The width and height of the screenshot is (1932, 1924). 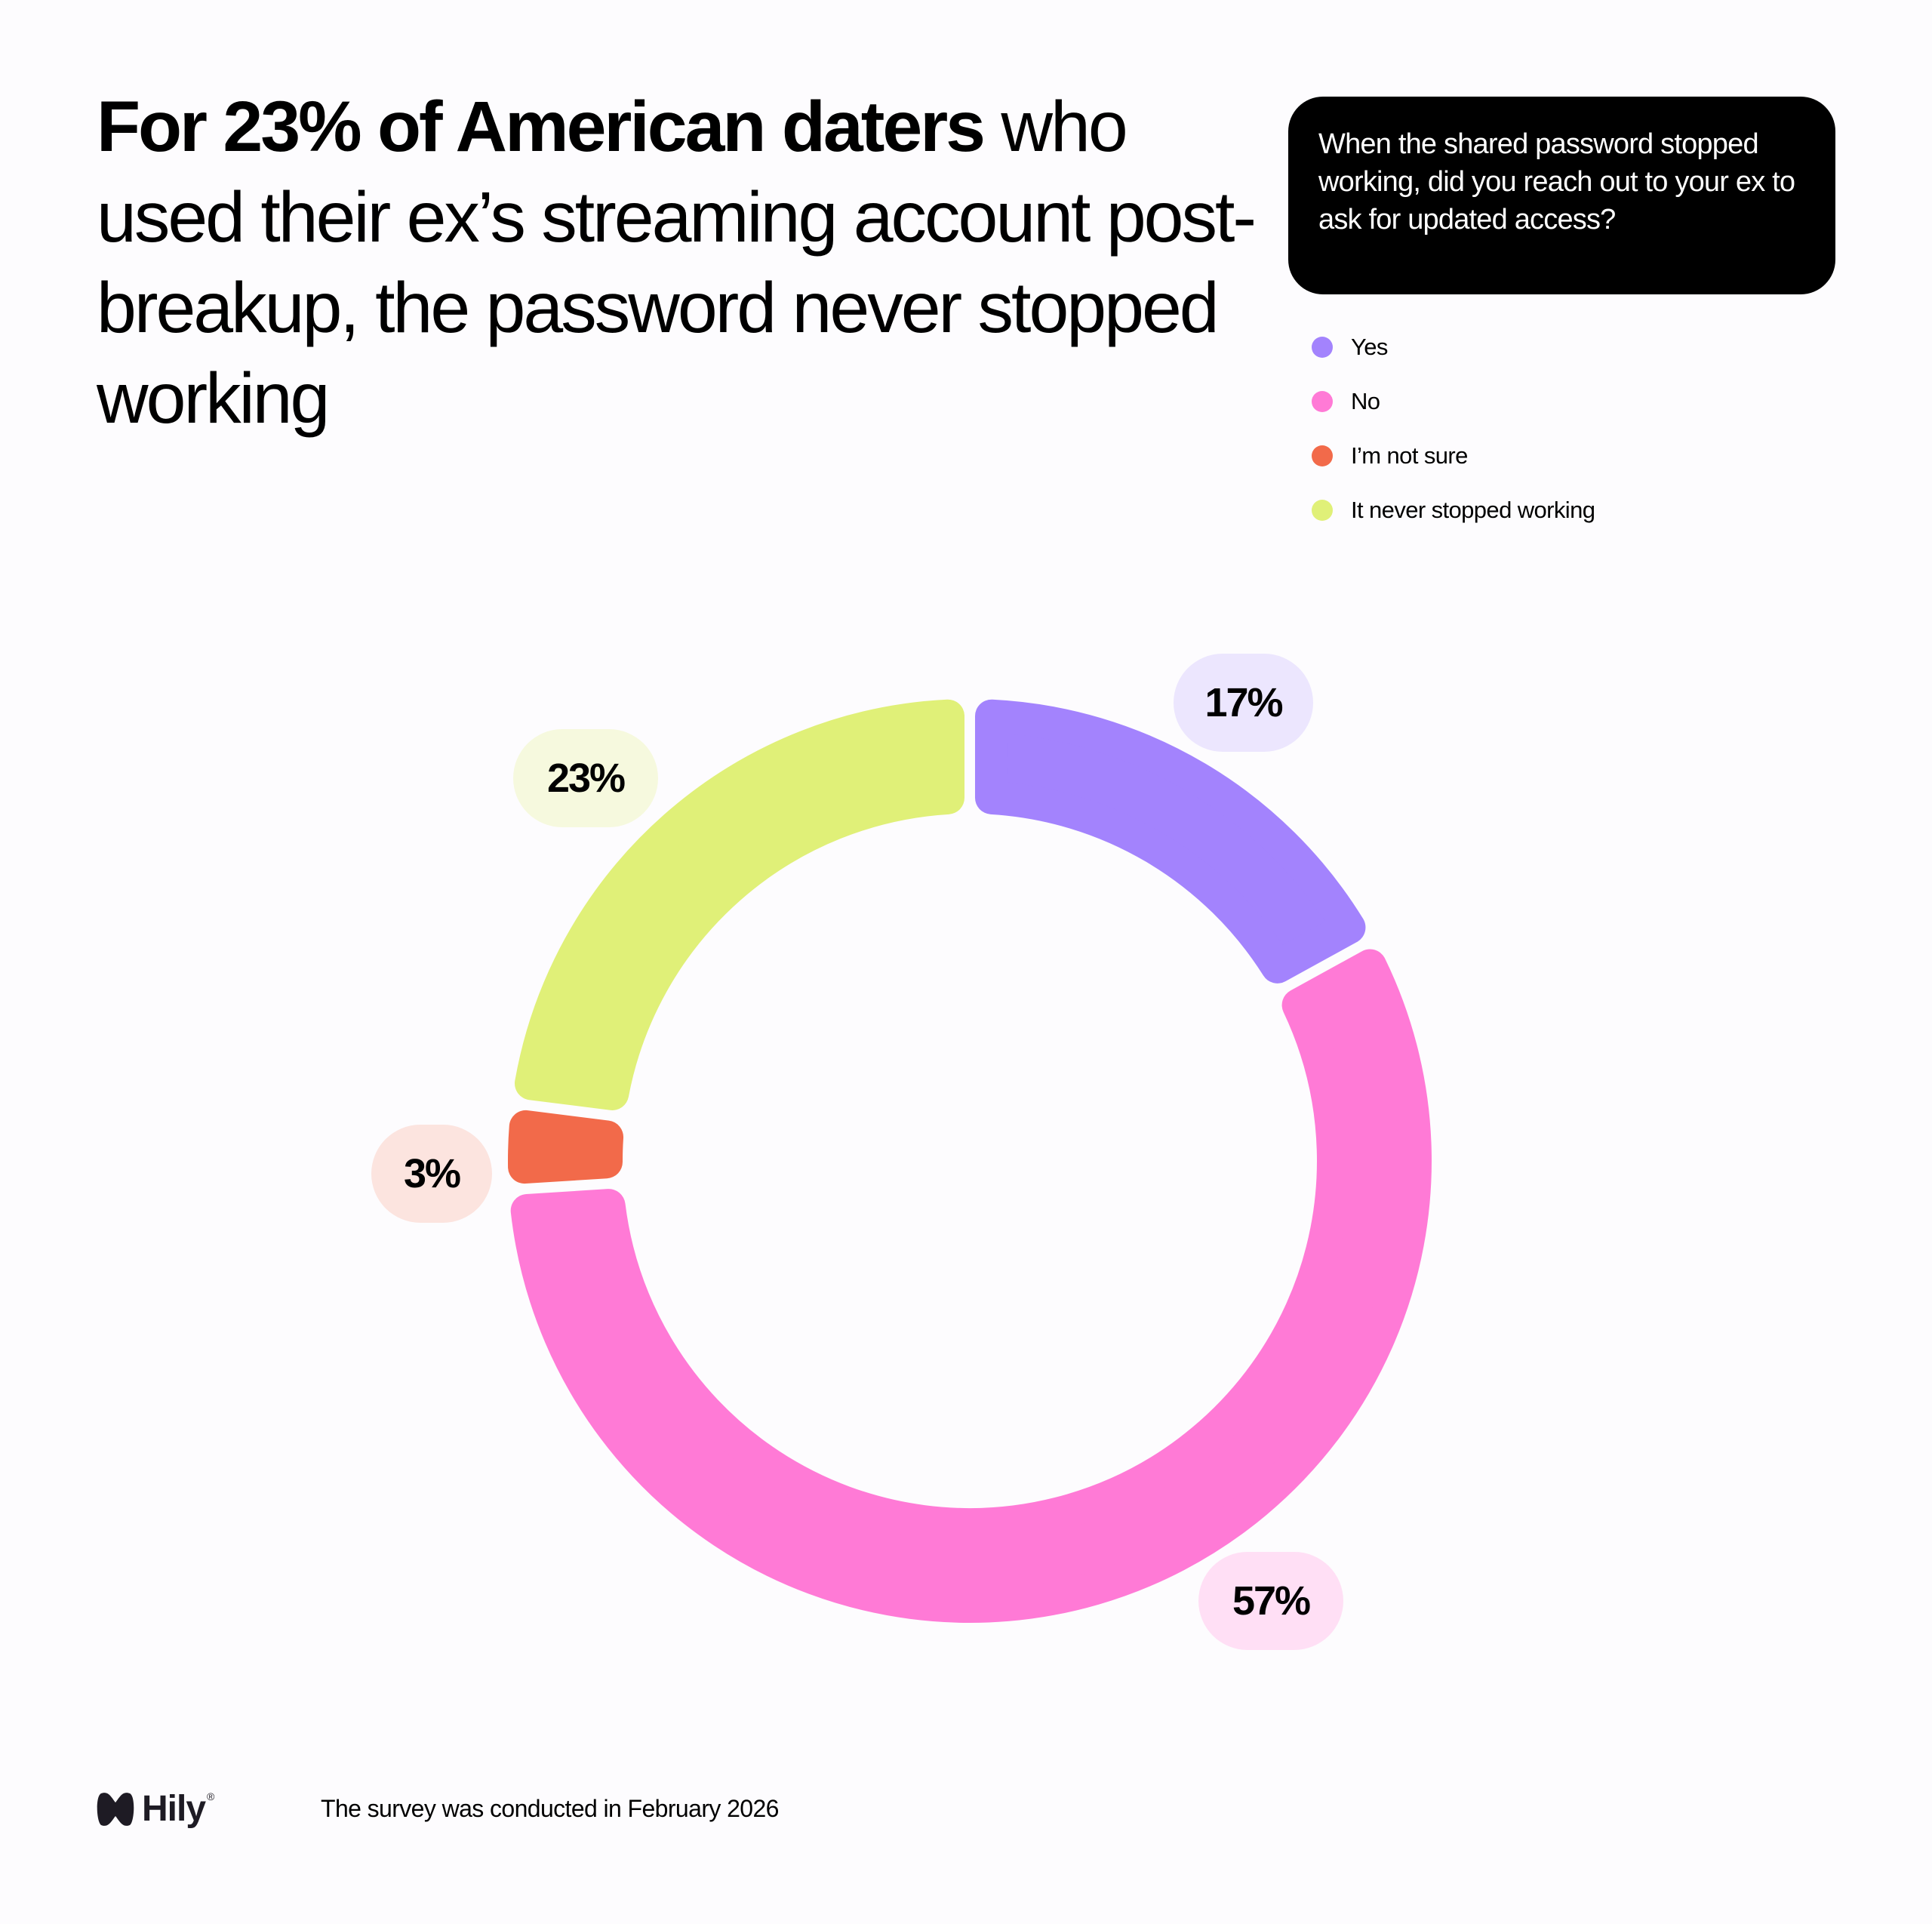 I want to click on data-label-not-sure-value: 3%, so click(x=432, y=1173).